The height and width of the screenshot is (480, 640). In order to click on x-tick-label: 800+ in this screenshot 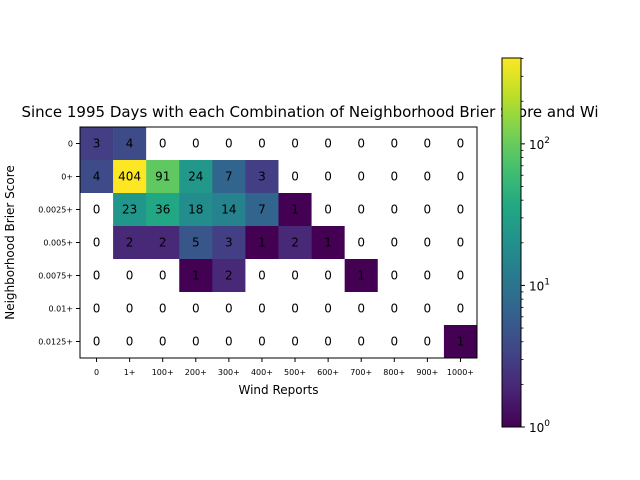, I will do `click(394, 372)`.